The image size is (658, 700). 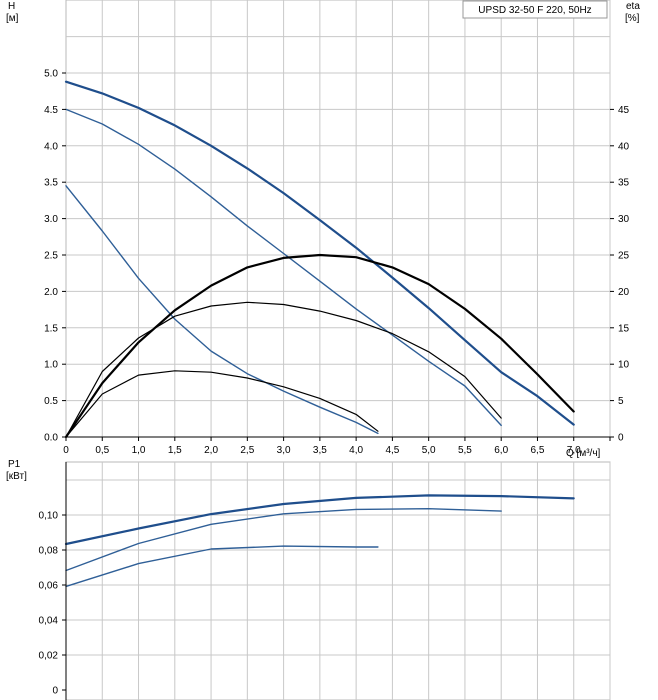 What do you see at coordinates (16, 476) in the screenshot?
I see `power-axis-unit: [кВт]` at bounding box center [16, 476].